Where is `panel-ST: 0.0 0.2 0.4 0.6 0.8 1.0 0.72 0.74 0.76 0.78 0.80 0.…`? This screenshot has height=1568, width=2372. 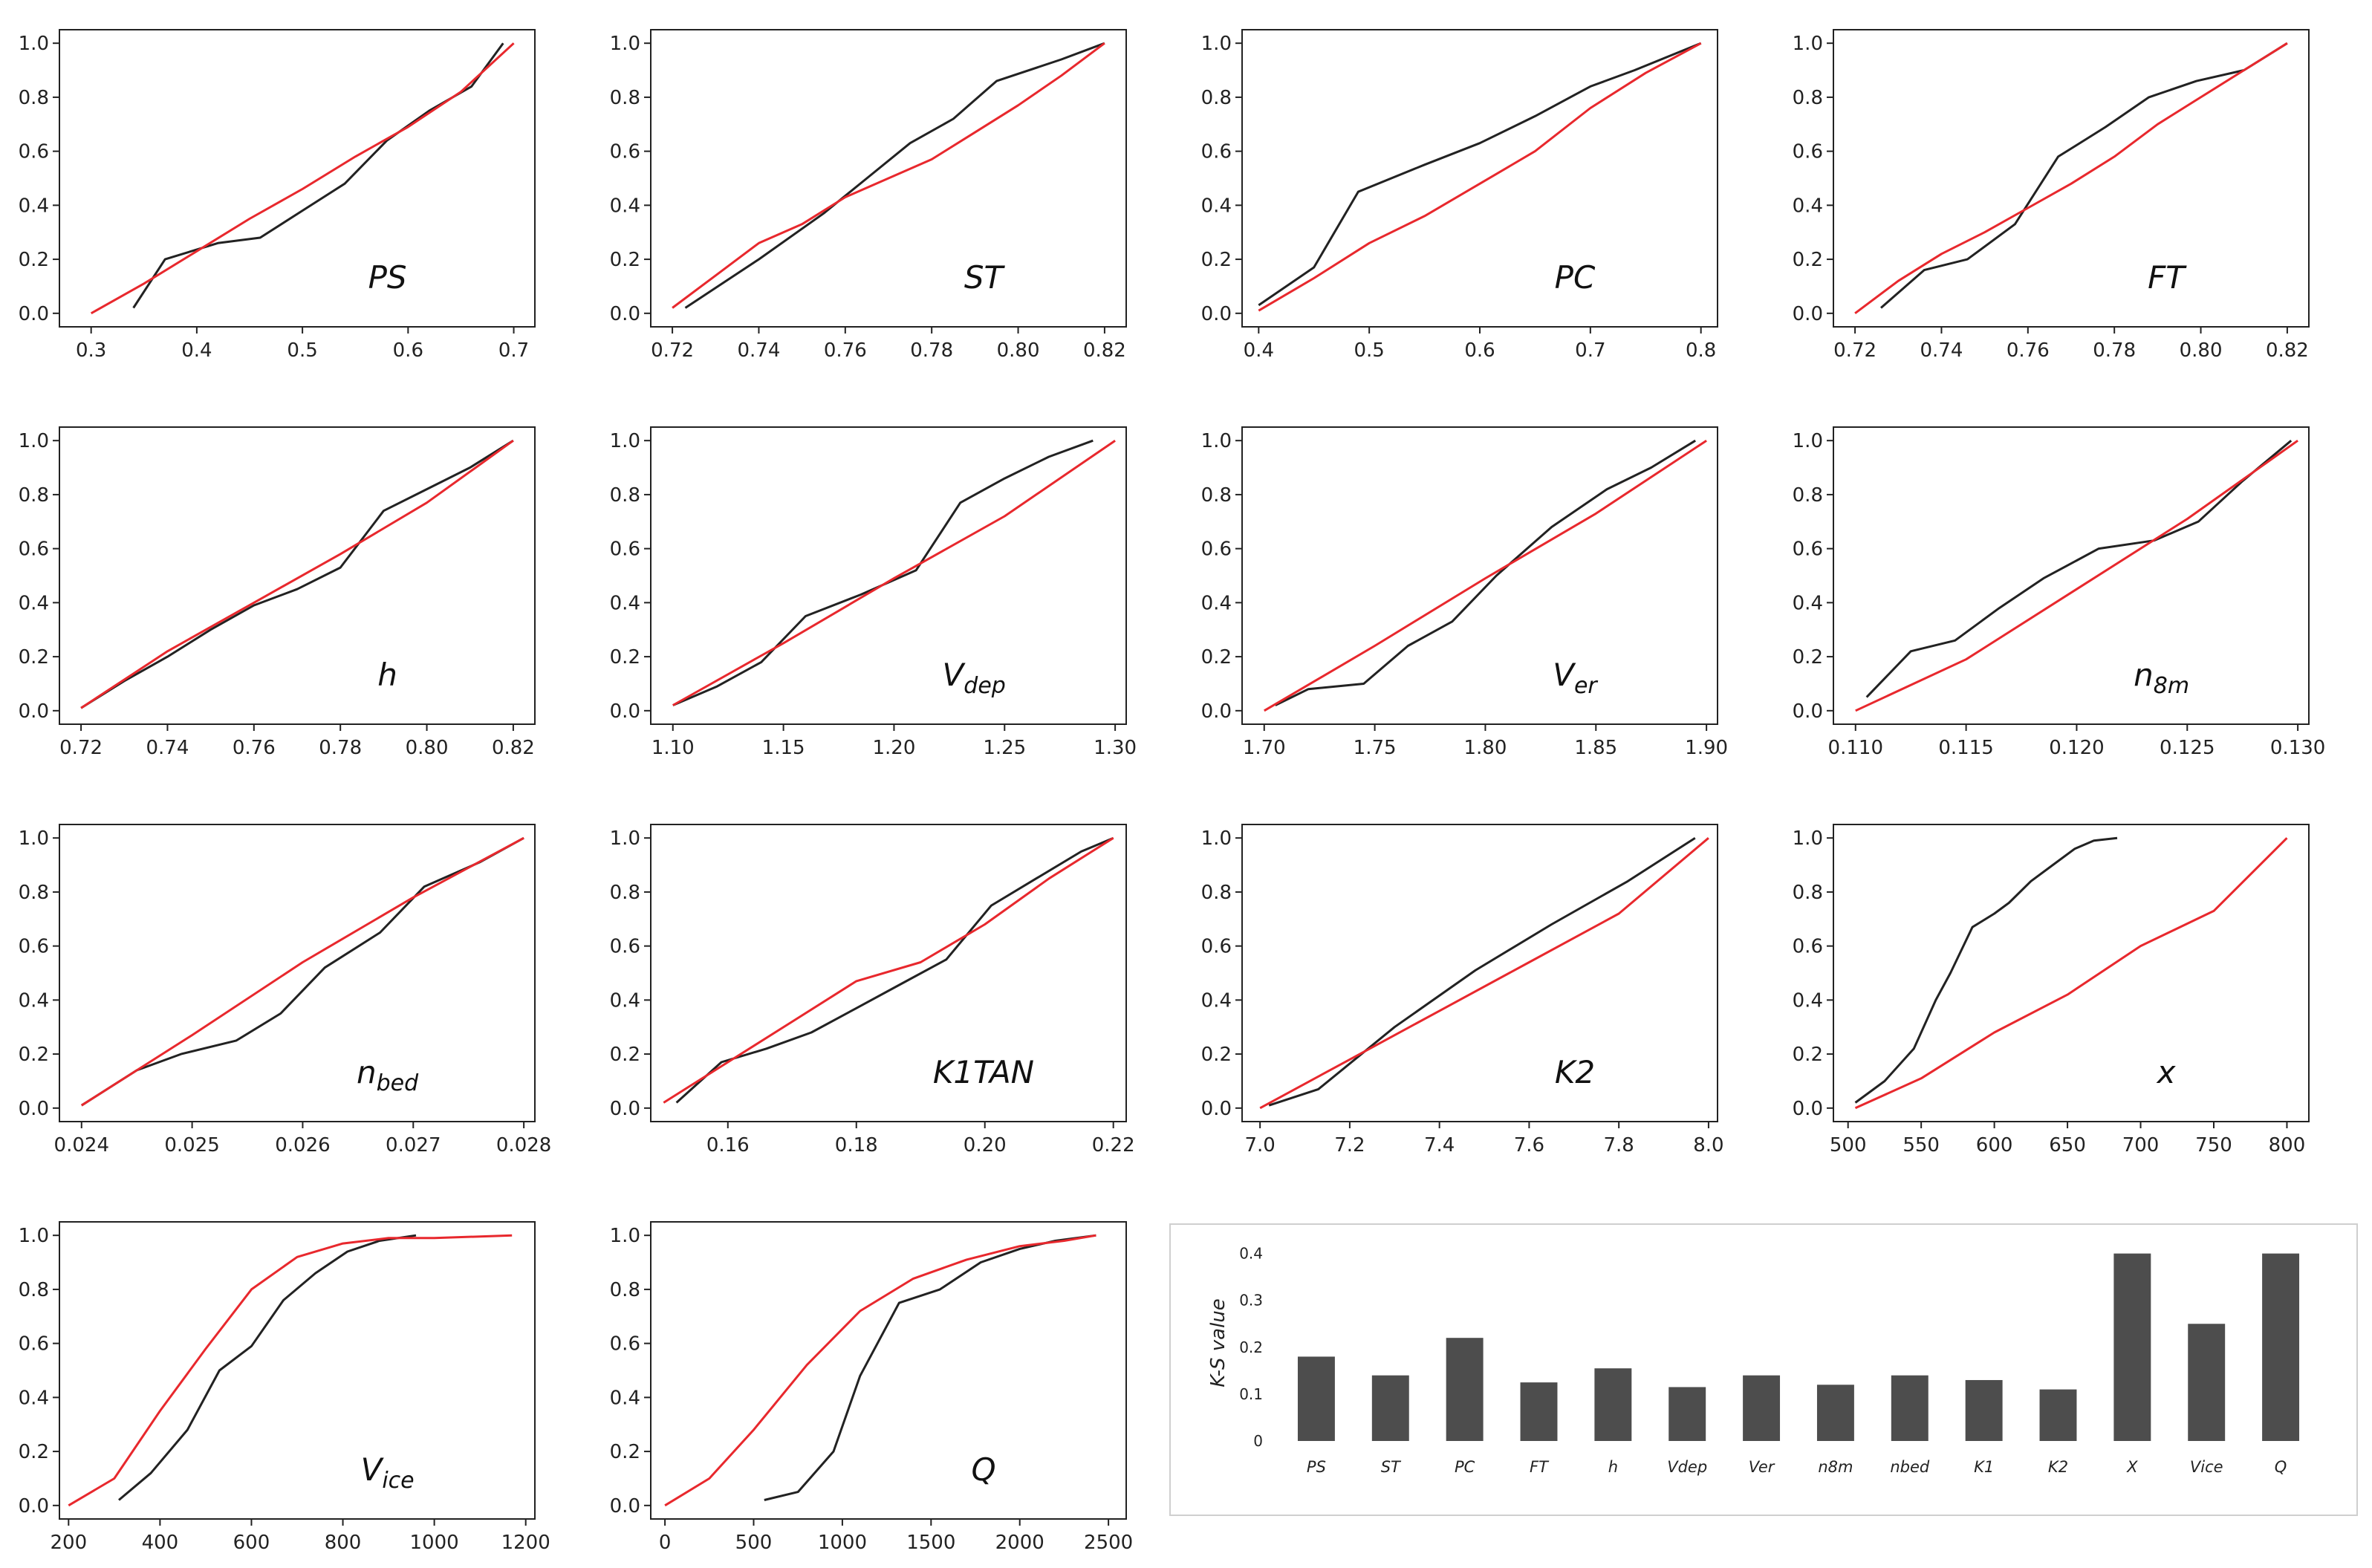 panel-ST: 0.0 0.2 0.4 0.6 0.8 1.0 0.72 0.74 0.76 0.78 0.80 0.… is located at coordinates (869, 196).